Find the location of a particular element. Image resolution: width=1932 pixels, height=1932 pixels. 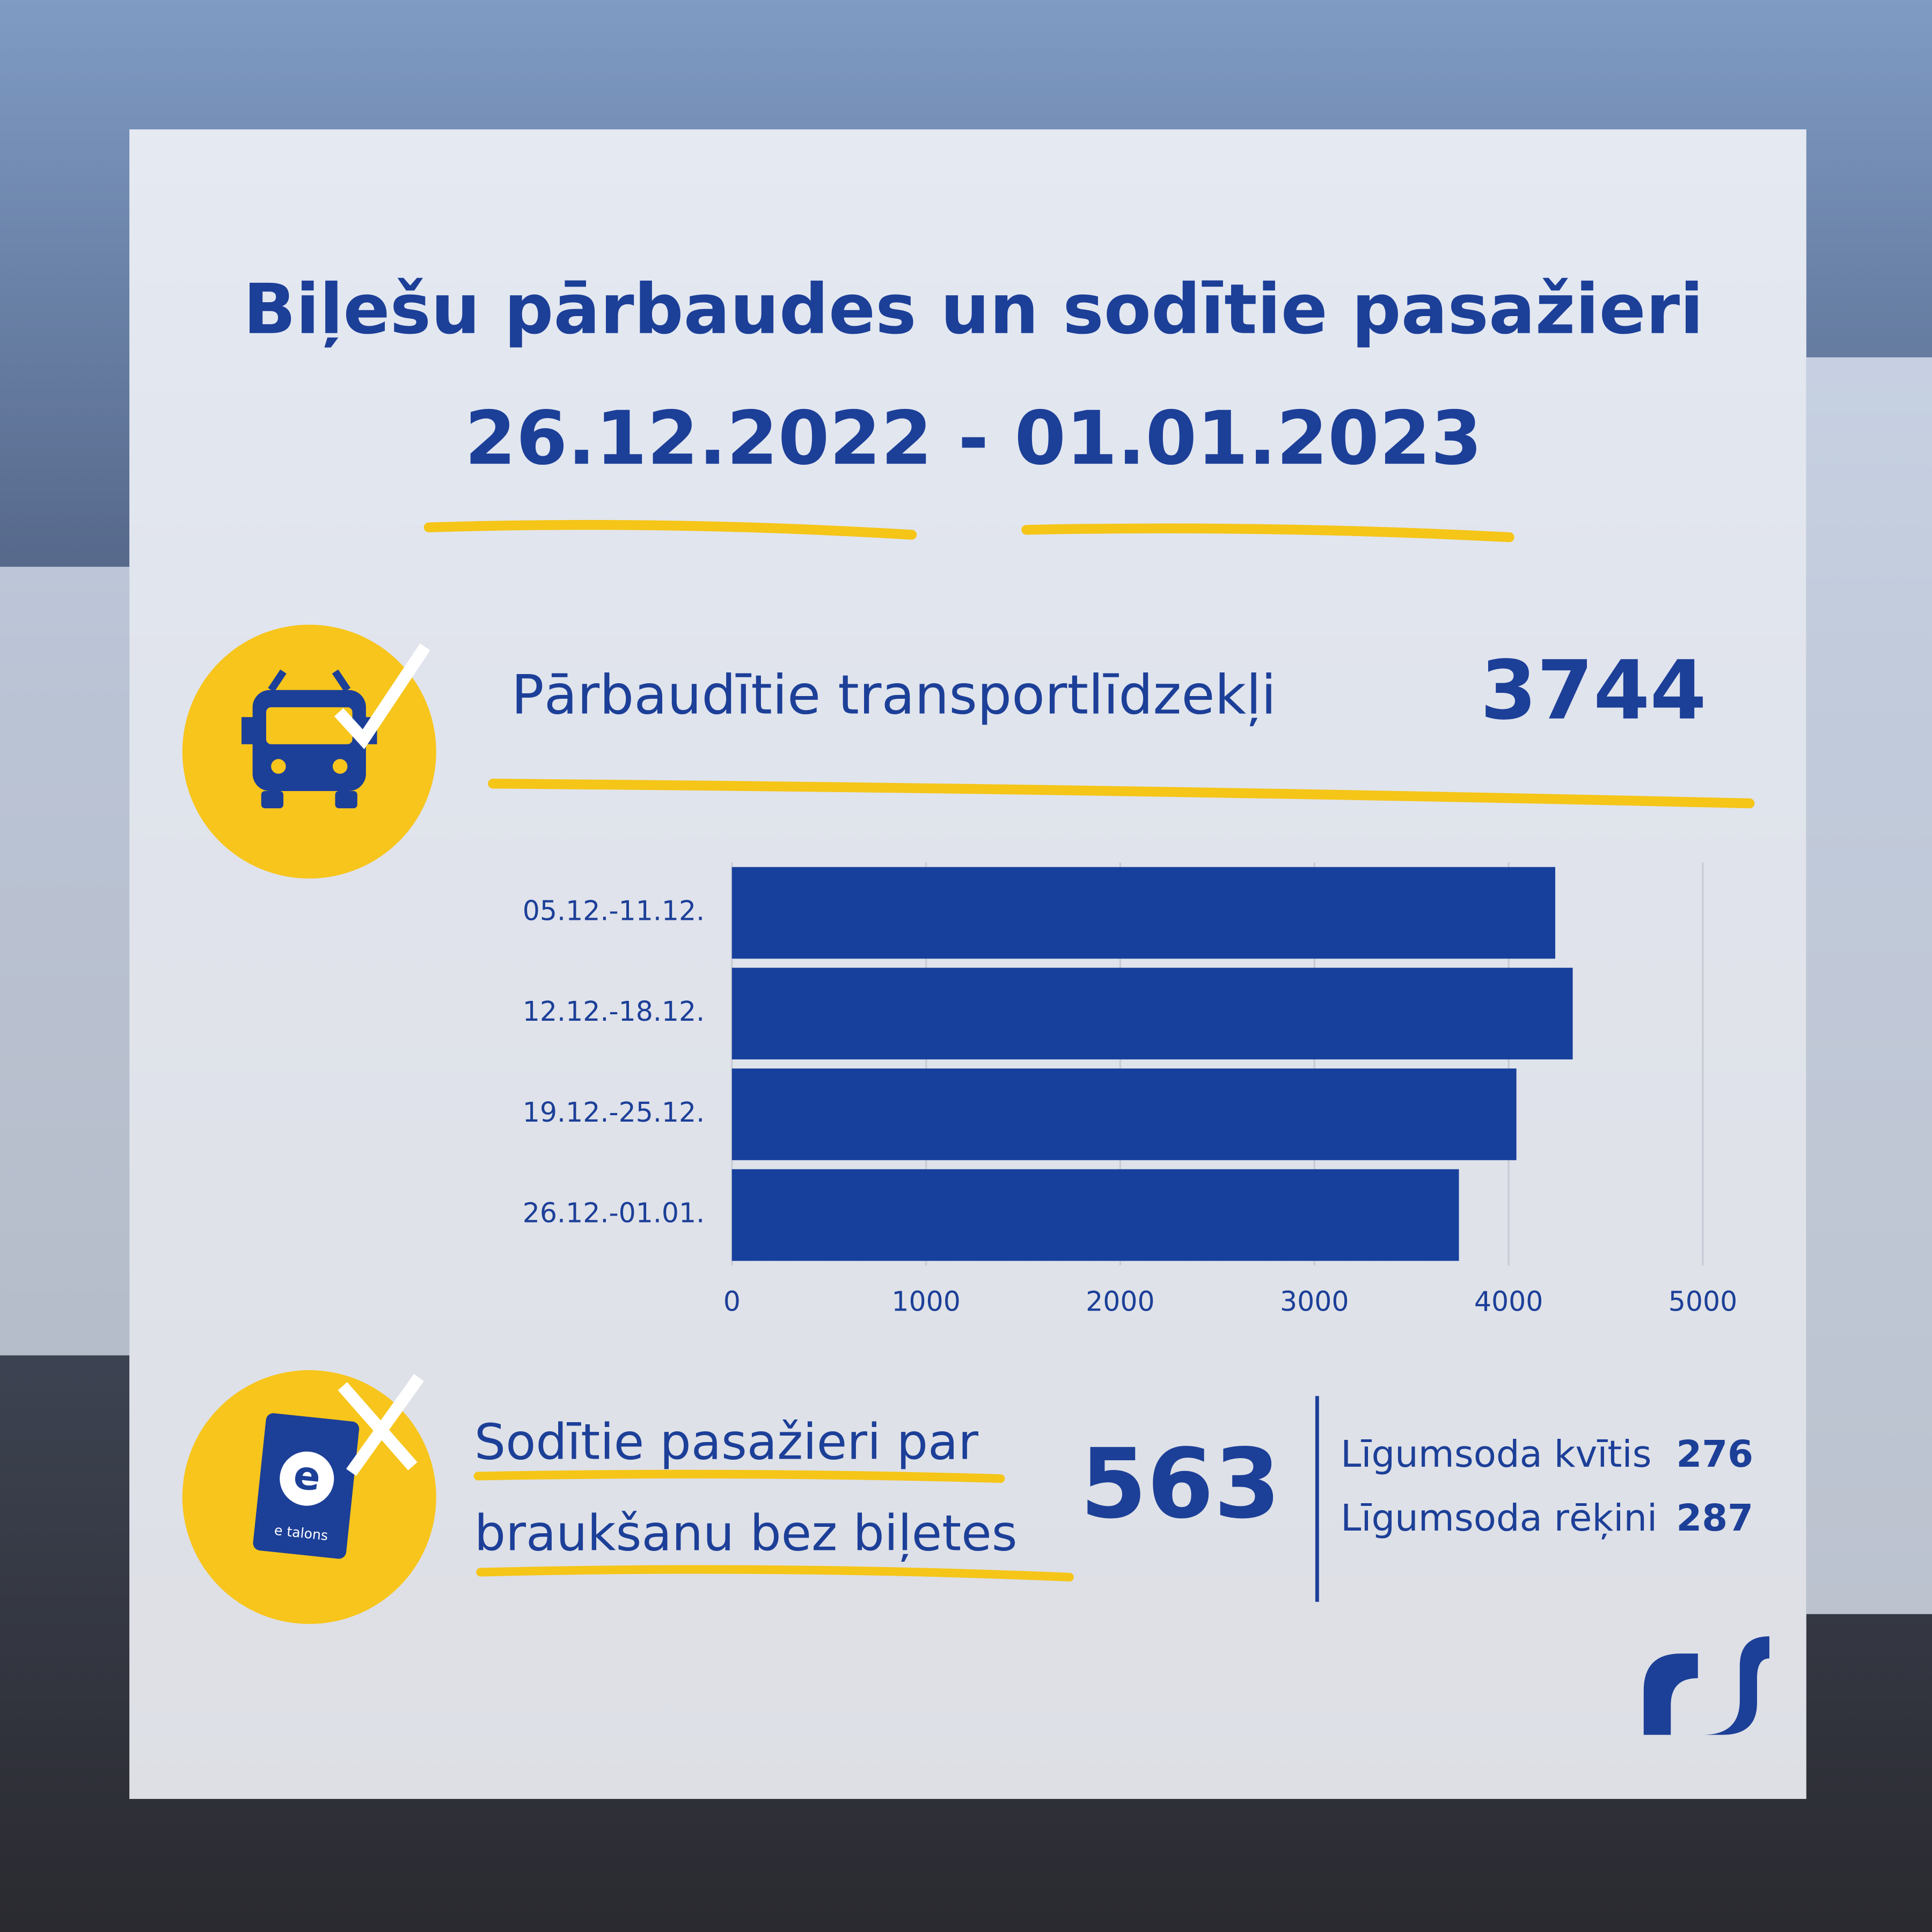

fined-label: braukšanu bez biļetes is located at coordinates (746, 1533).